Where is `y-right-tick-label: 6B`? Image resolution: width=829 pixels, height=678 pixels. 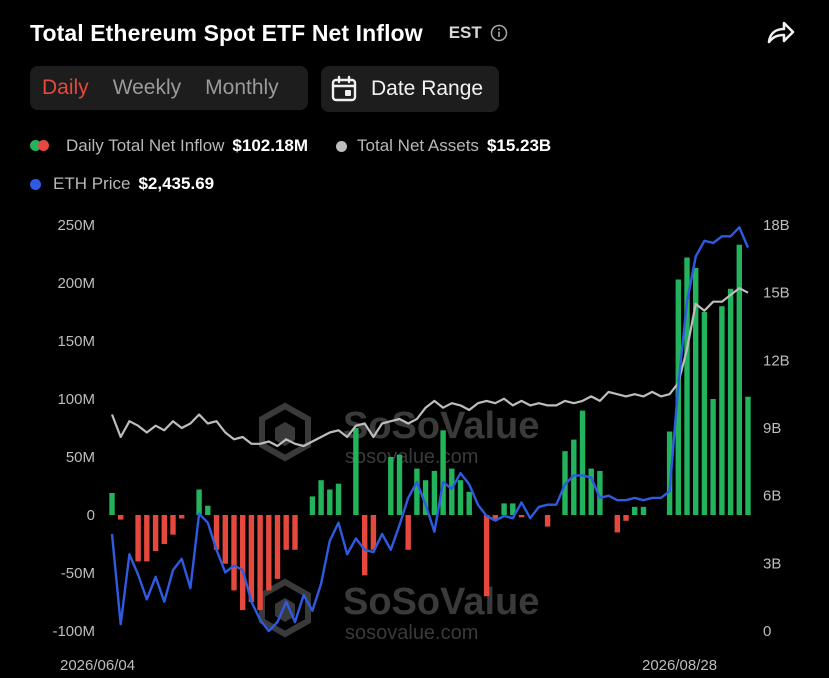 y-right-tick-label: 6B is located at coordinates (772, 496).